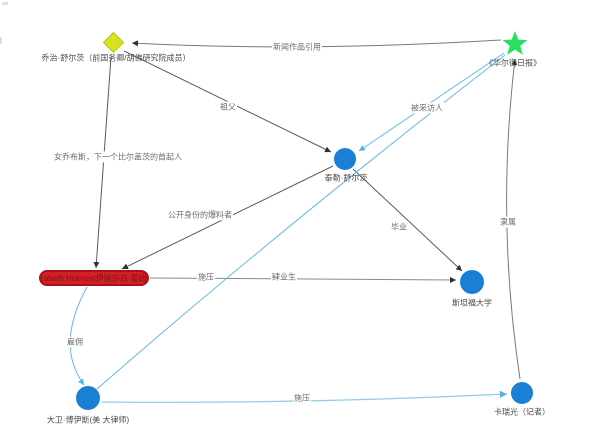  What do you see at coordinates (522, 412) in the screenshot?
I see `node-label-carreyrou: 卡瑞光（记者）` at bounding box center [522, 412].